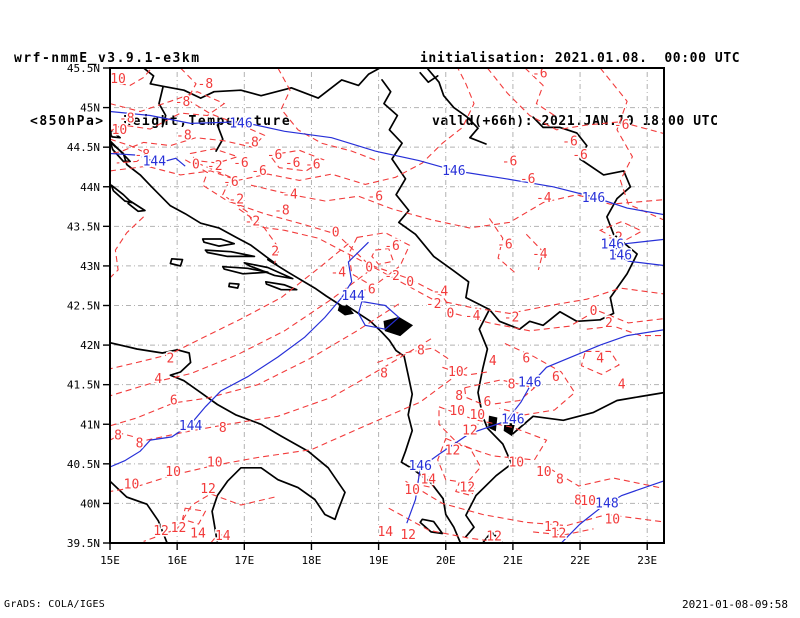 This screenshot has width=800, height=618. Describe the element at coordinates (735, 604) in the screenshot. I see `creation-timestamp: 2021-01-08-09:58` at that location.